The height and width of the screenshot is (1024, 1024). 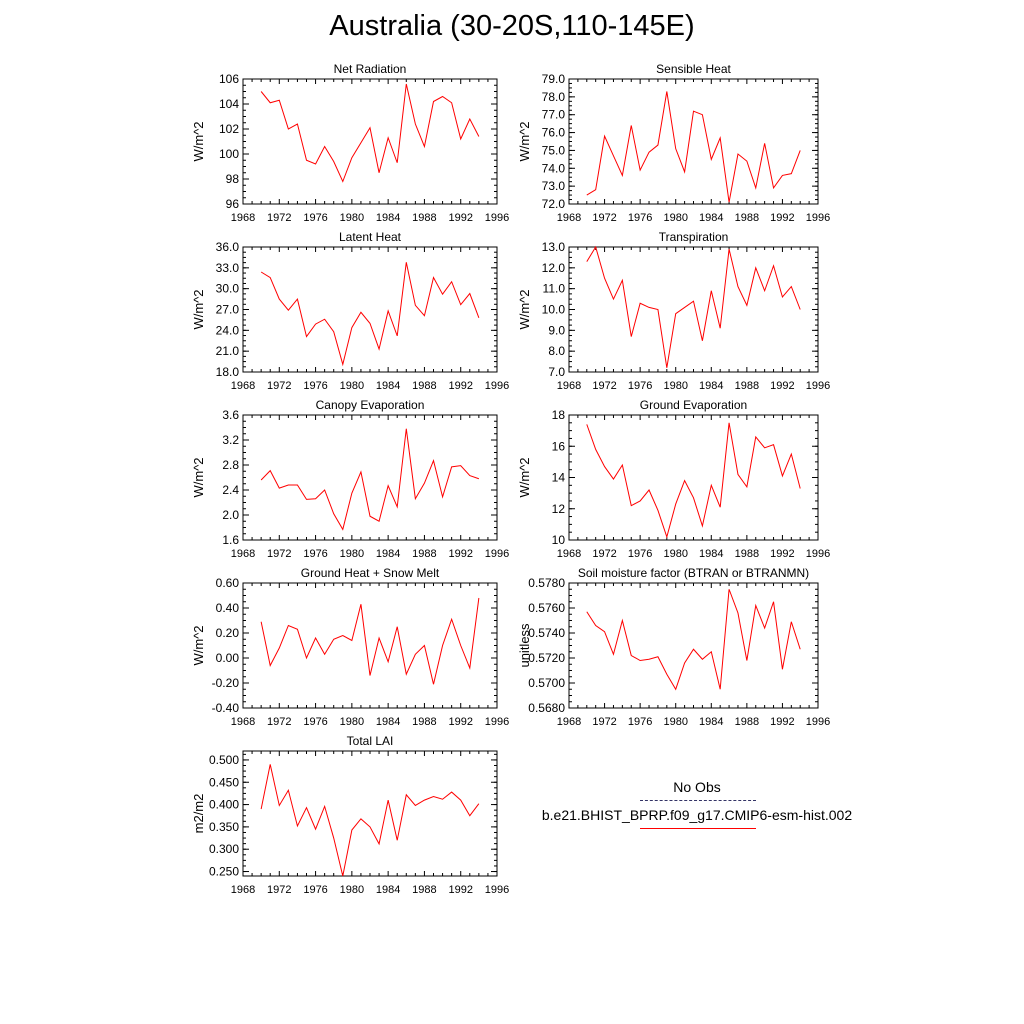 I want to click on figure-title: Australia (30-20S,110-145E), so click(x=512, y=26).